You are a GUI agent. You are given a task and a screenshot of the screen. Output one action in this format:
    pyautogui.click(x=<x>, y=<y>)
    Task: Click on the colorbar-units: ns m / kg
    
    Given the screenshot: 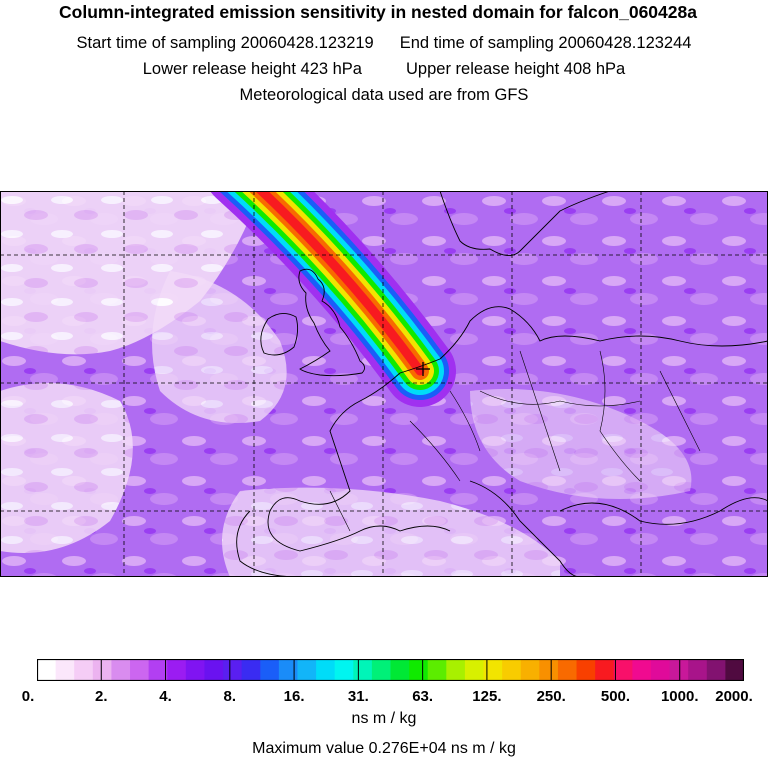 What is the action you would take?
    pyautogui.click(x=384, y=718)
    